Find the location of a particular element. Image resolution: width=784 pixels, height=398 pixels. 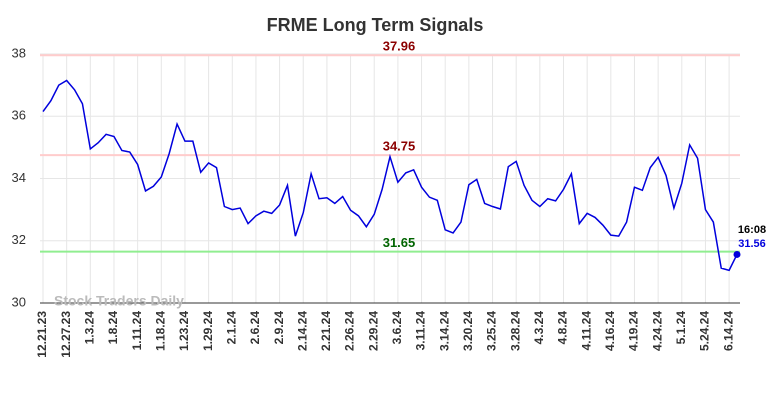

x-tick-label: 1.8.24 is located at coordinates (113, 328).